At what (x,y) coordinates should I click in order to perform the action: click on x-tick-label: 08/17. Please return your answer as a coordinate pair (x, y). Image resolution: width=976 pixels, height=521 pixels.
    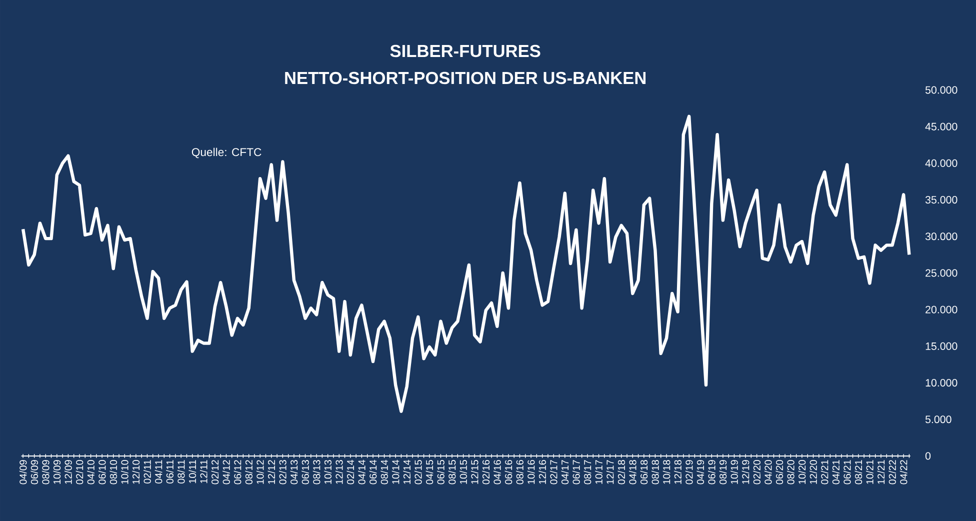
    Looking at the image, I should click on (588, 472).